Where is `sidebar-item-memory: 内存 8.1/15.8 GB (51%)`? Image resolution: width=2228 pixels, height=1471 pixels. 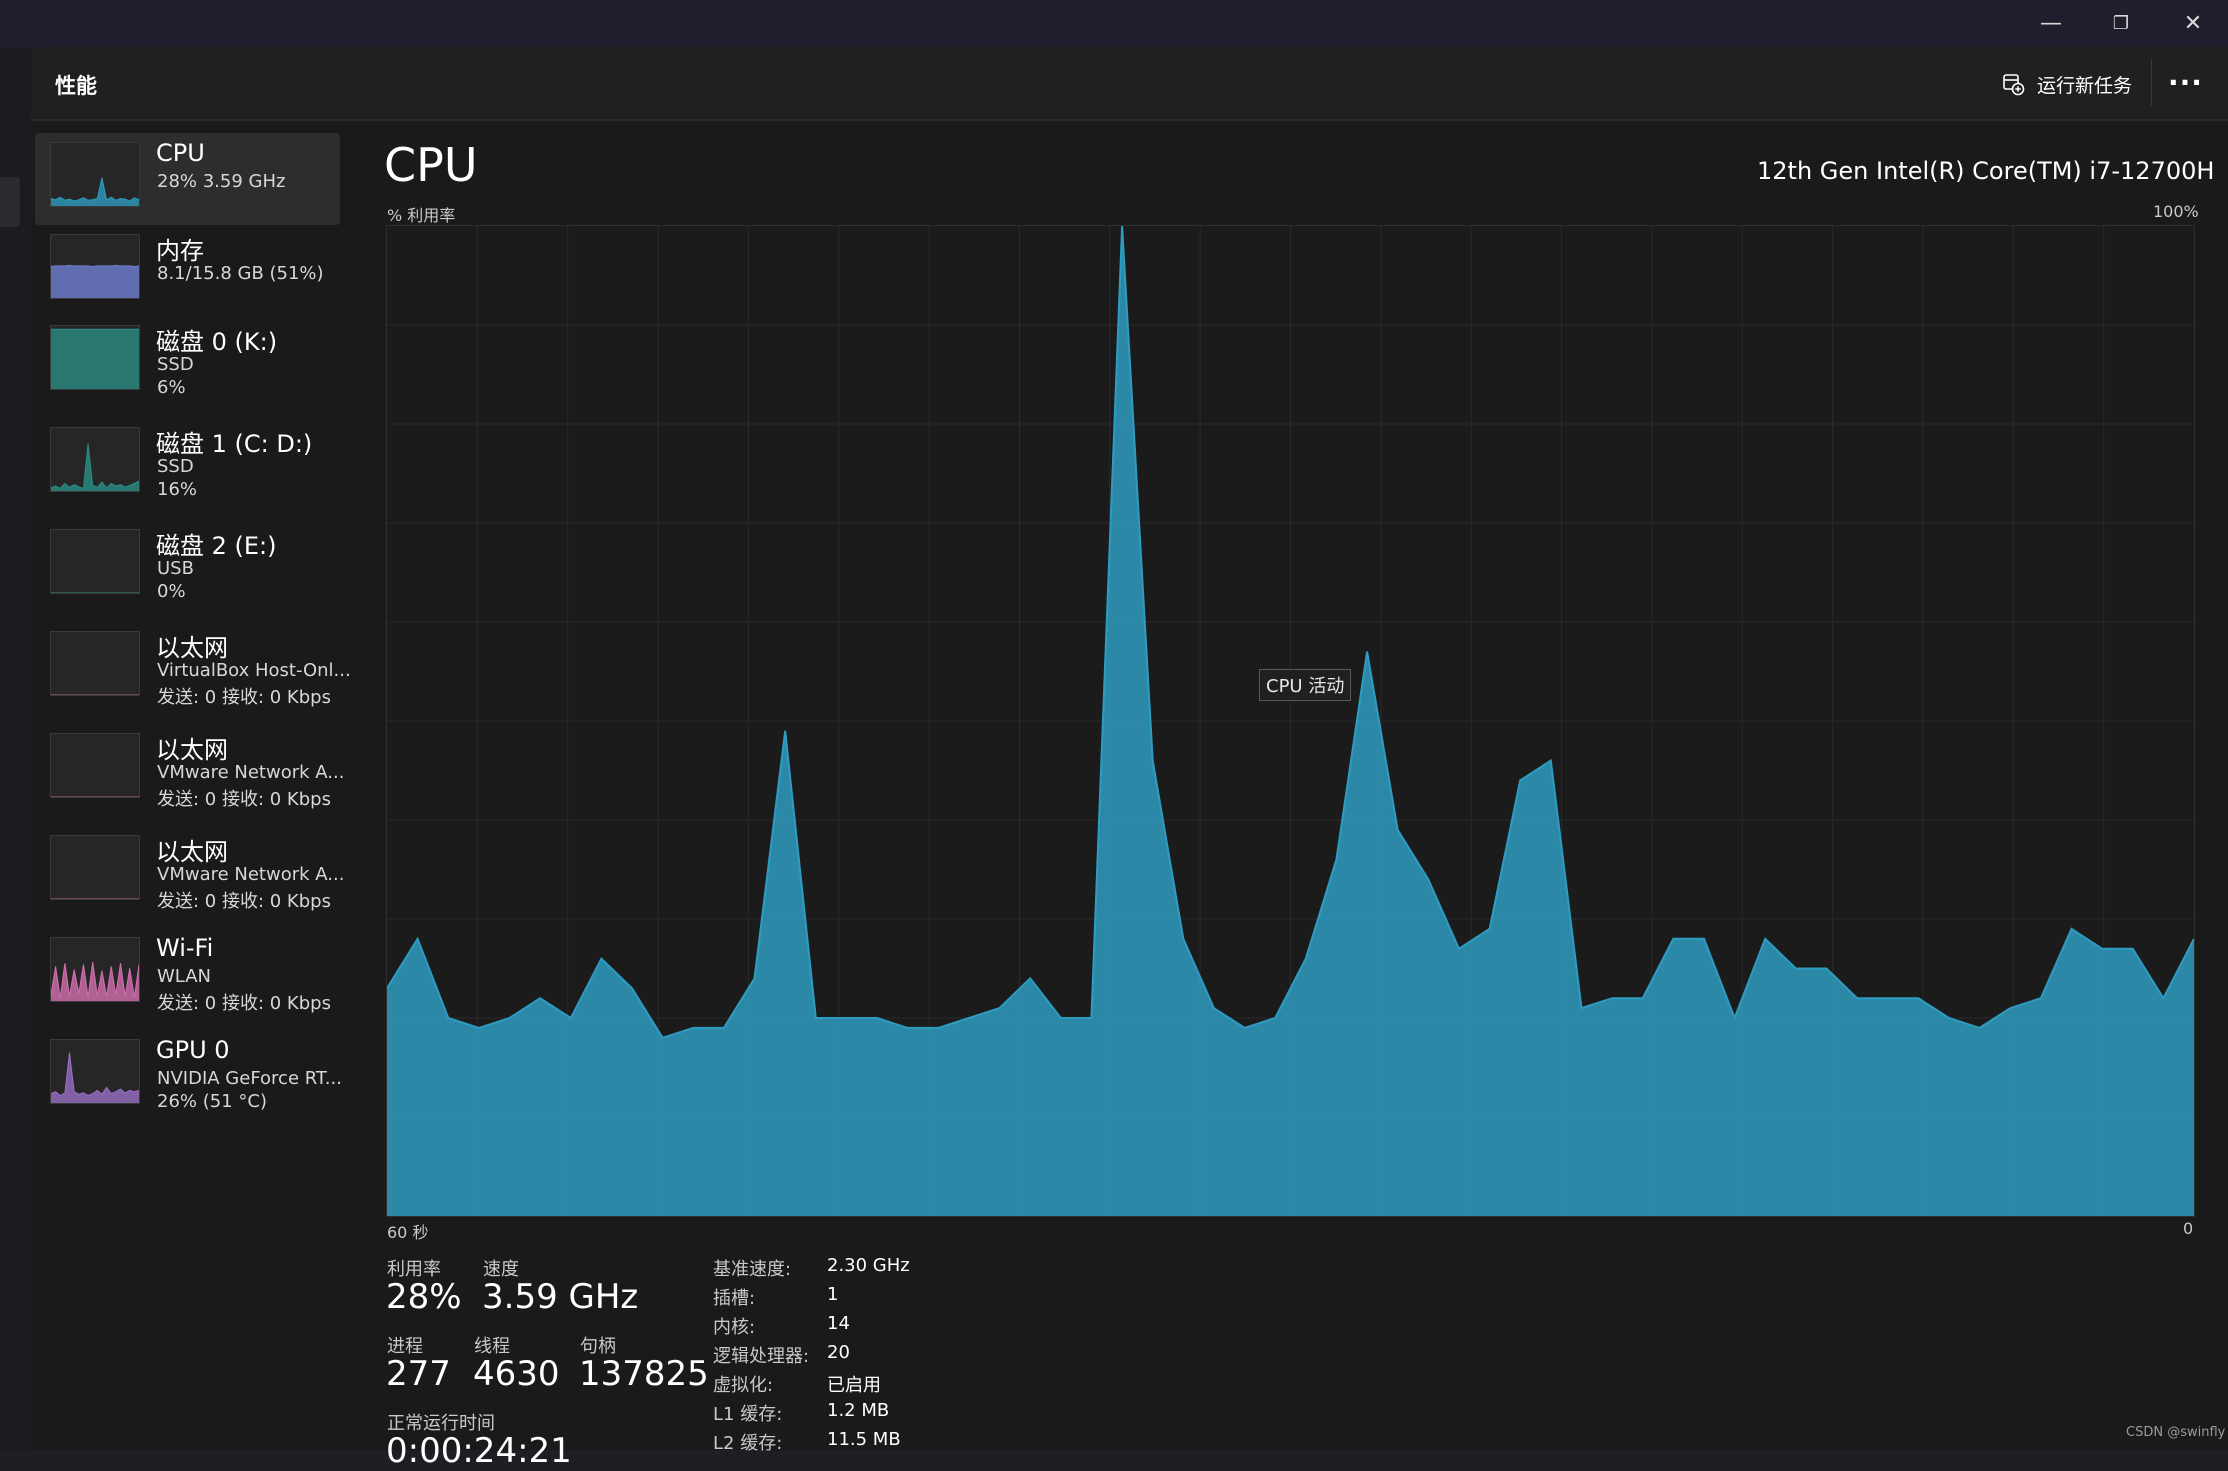
sidebar-item-memory: 内存 8.1/15.8 GB (51%) is located at coordinates (187, 271).